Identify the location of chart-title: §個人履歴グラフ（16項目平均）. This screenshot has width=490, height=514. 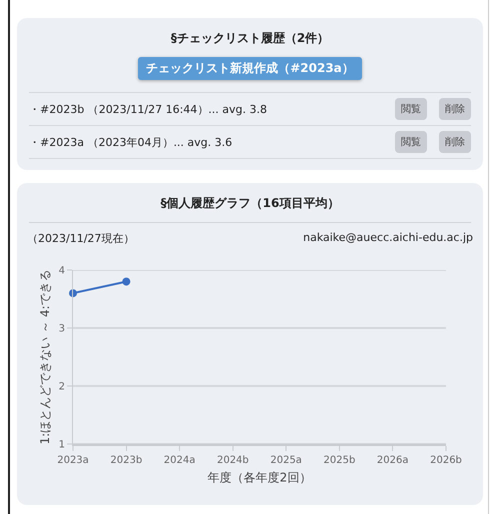
(250, 203).